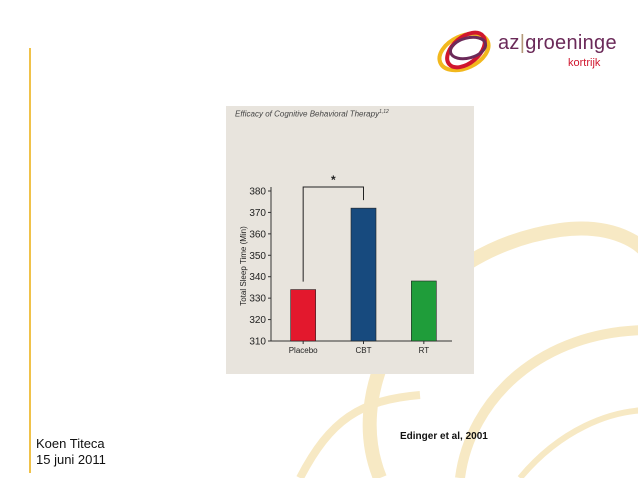  Describe the element at coordinates (257, 234) in the screenshot. I see `y-tick-label: 360` at that location.